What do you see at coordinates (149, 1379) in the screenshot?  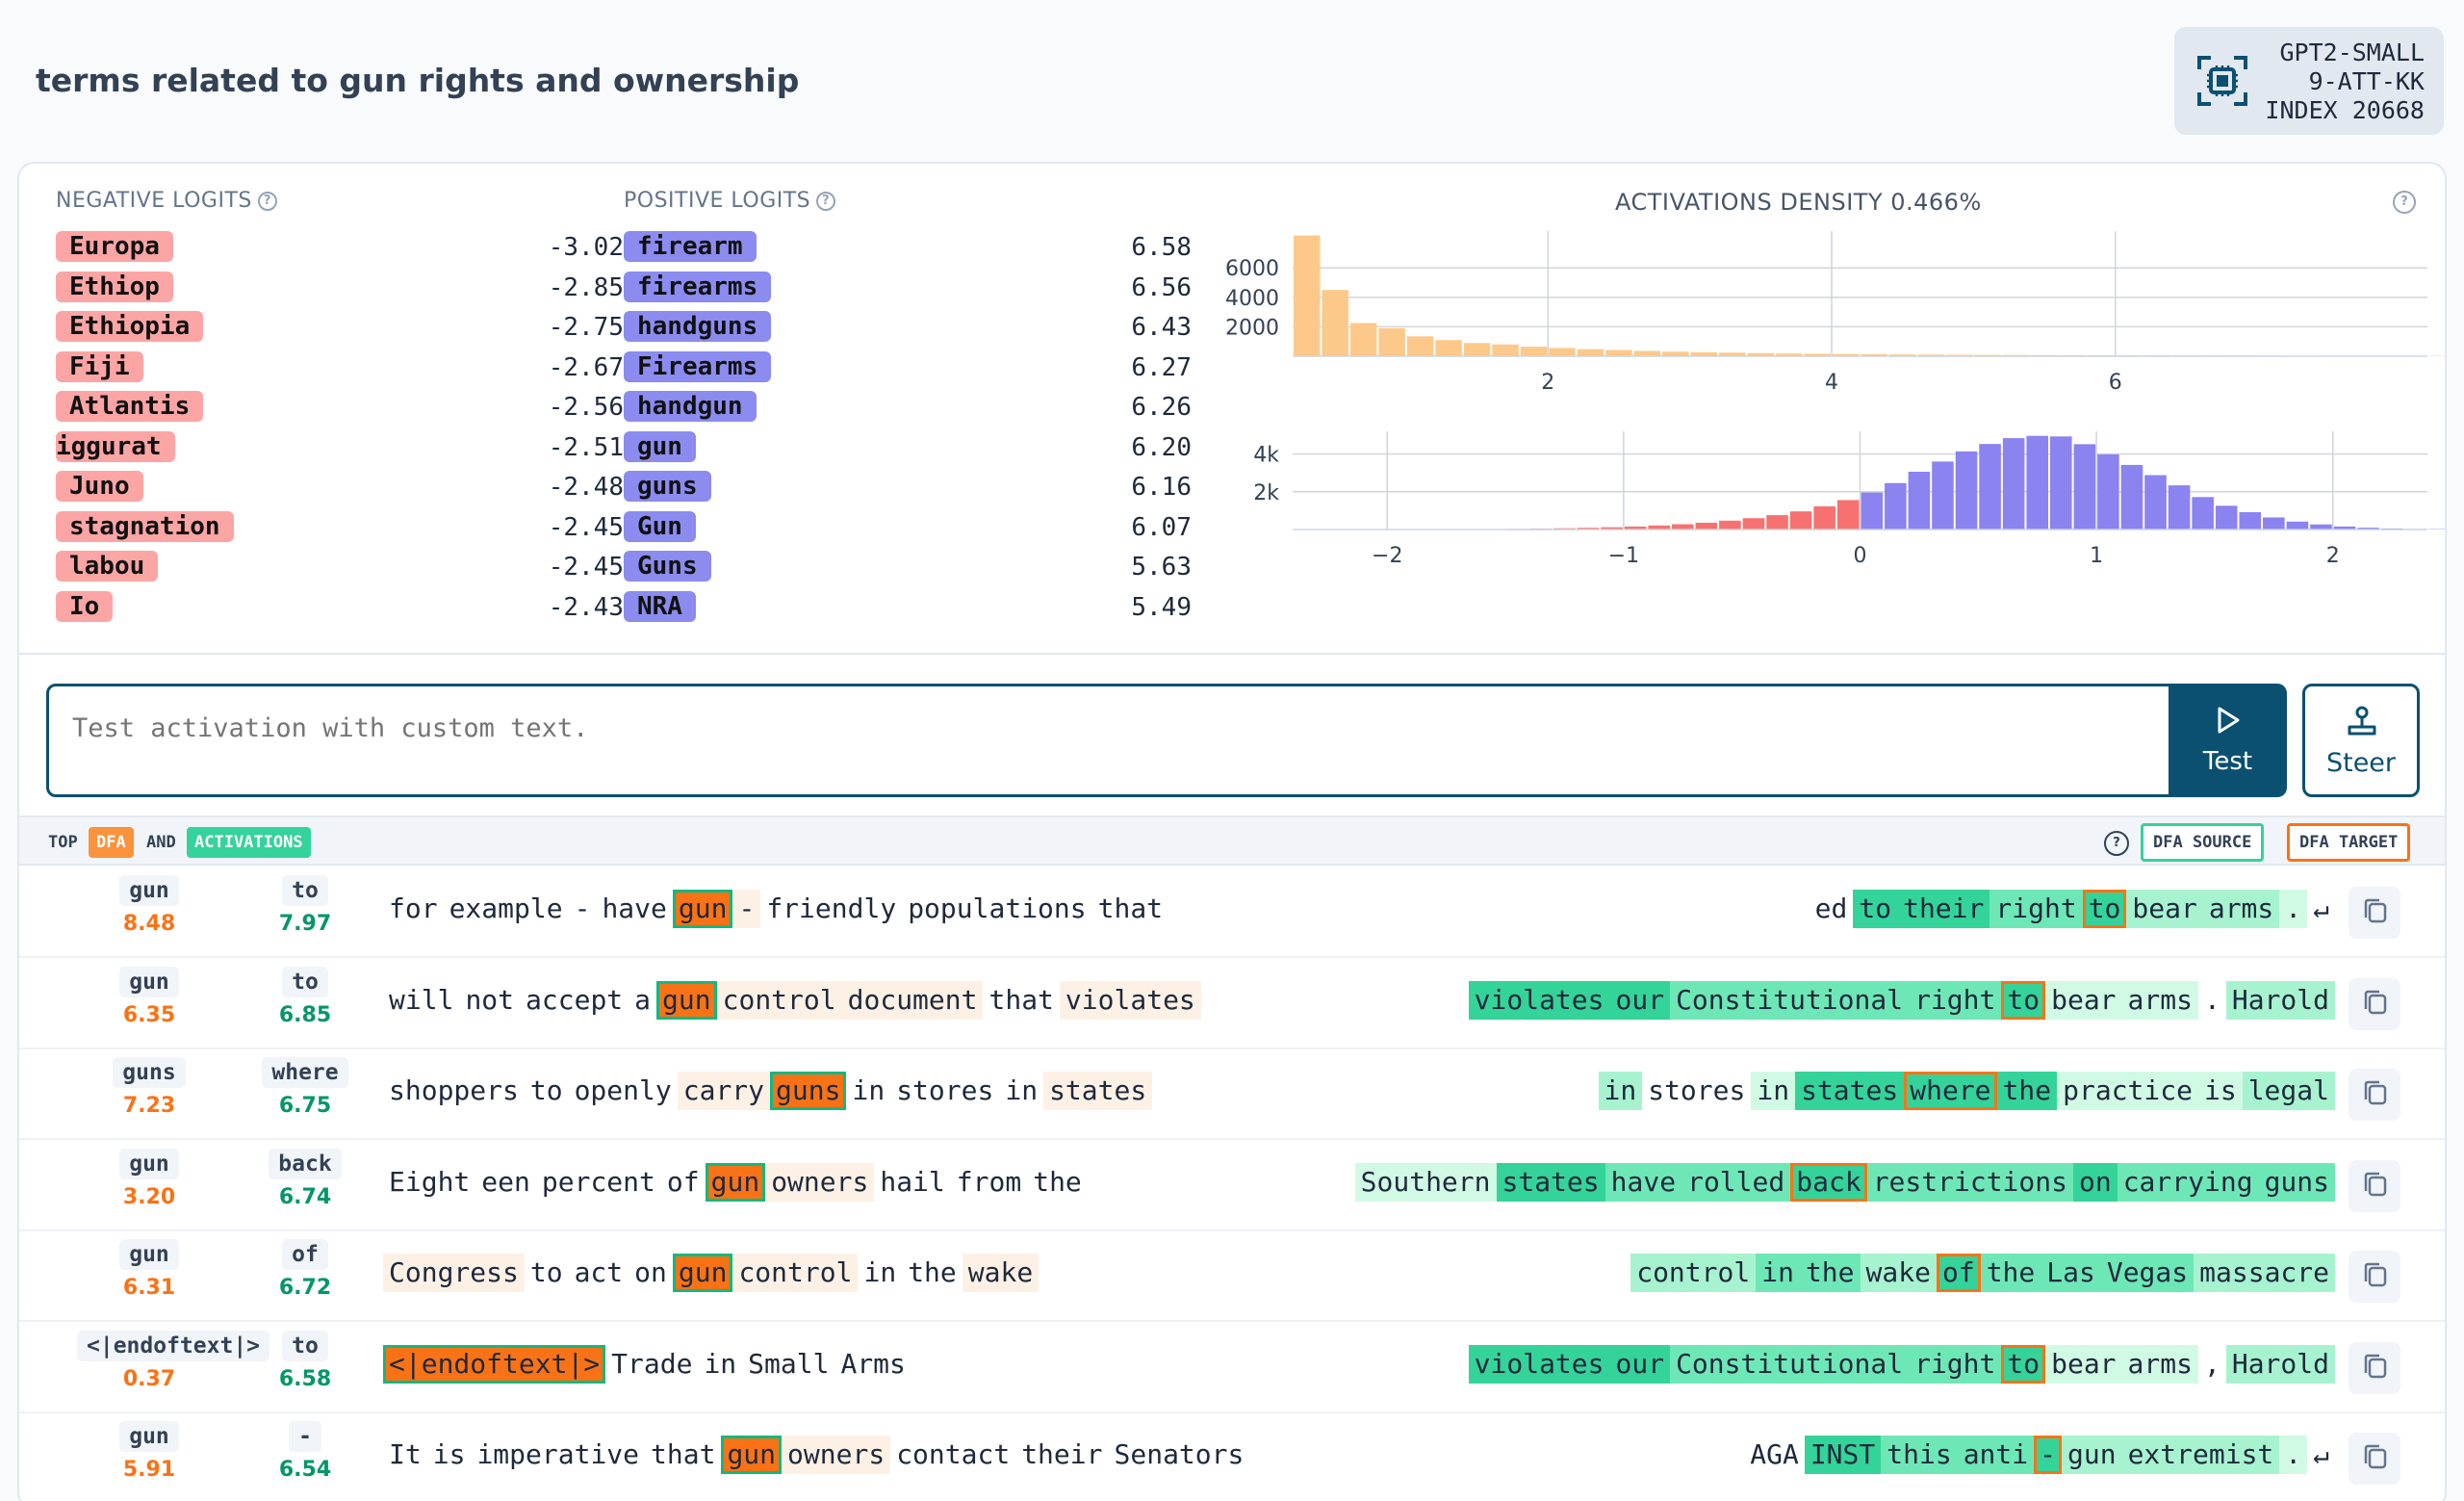 I see `source-value: 0.37` at bounding box center [149, 1379].